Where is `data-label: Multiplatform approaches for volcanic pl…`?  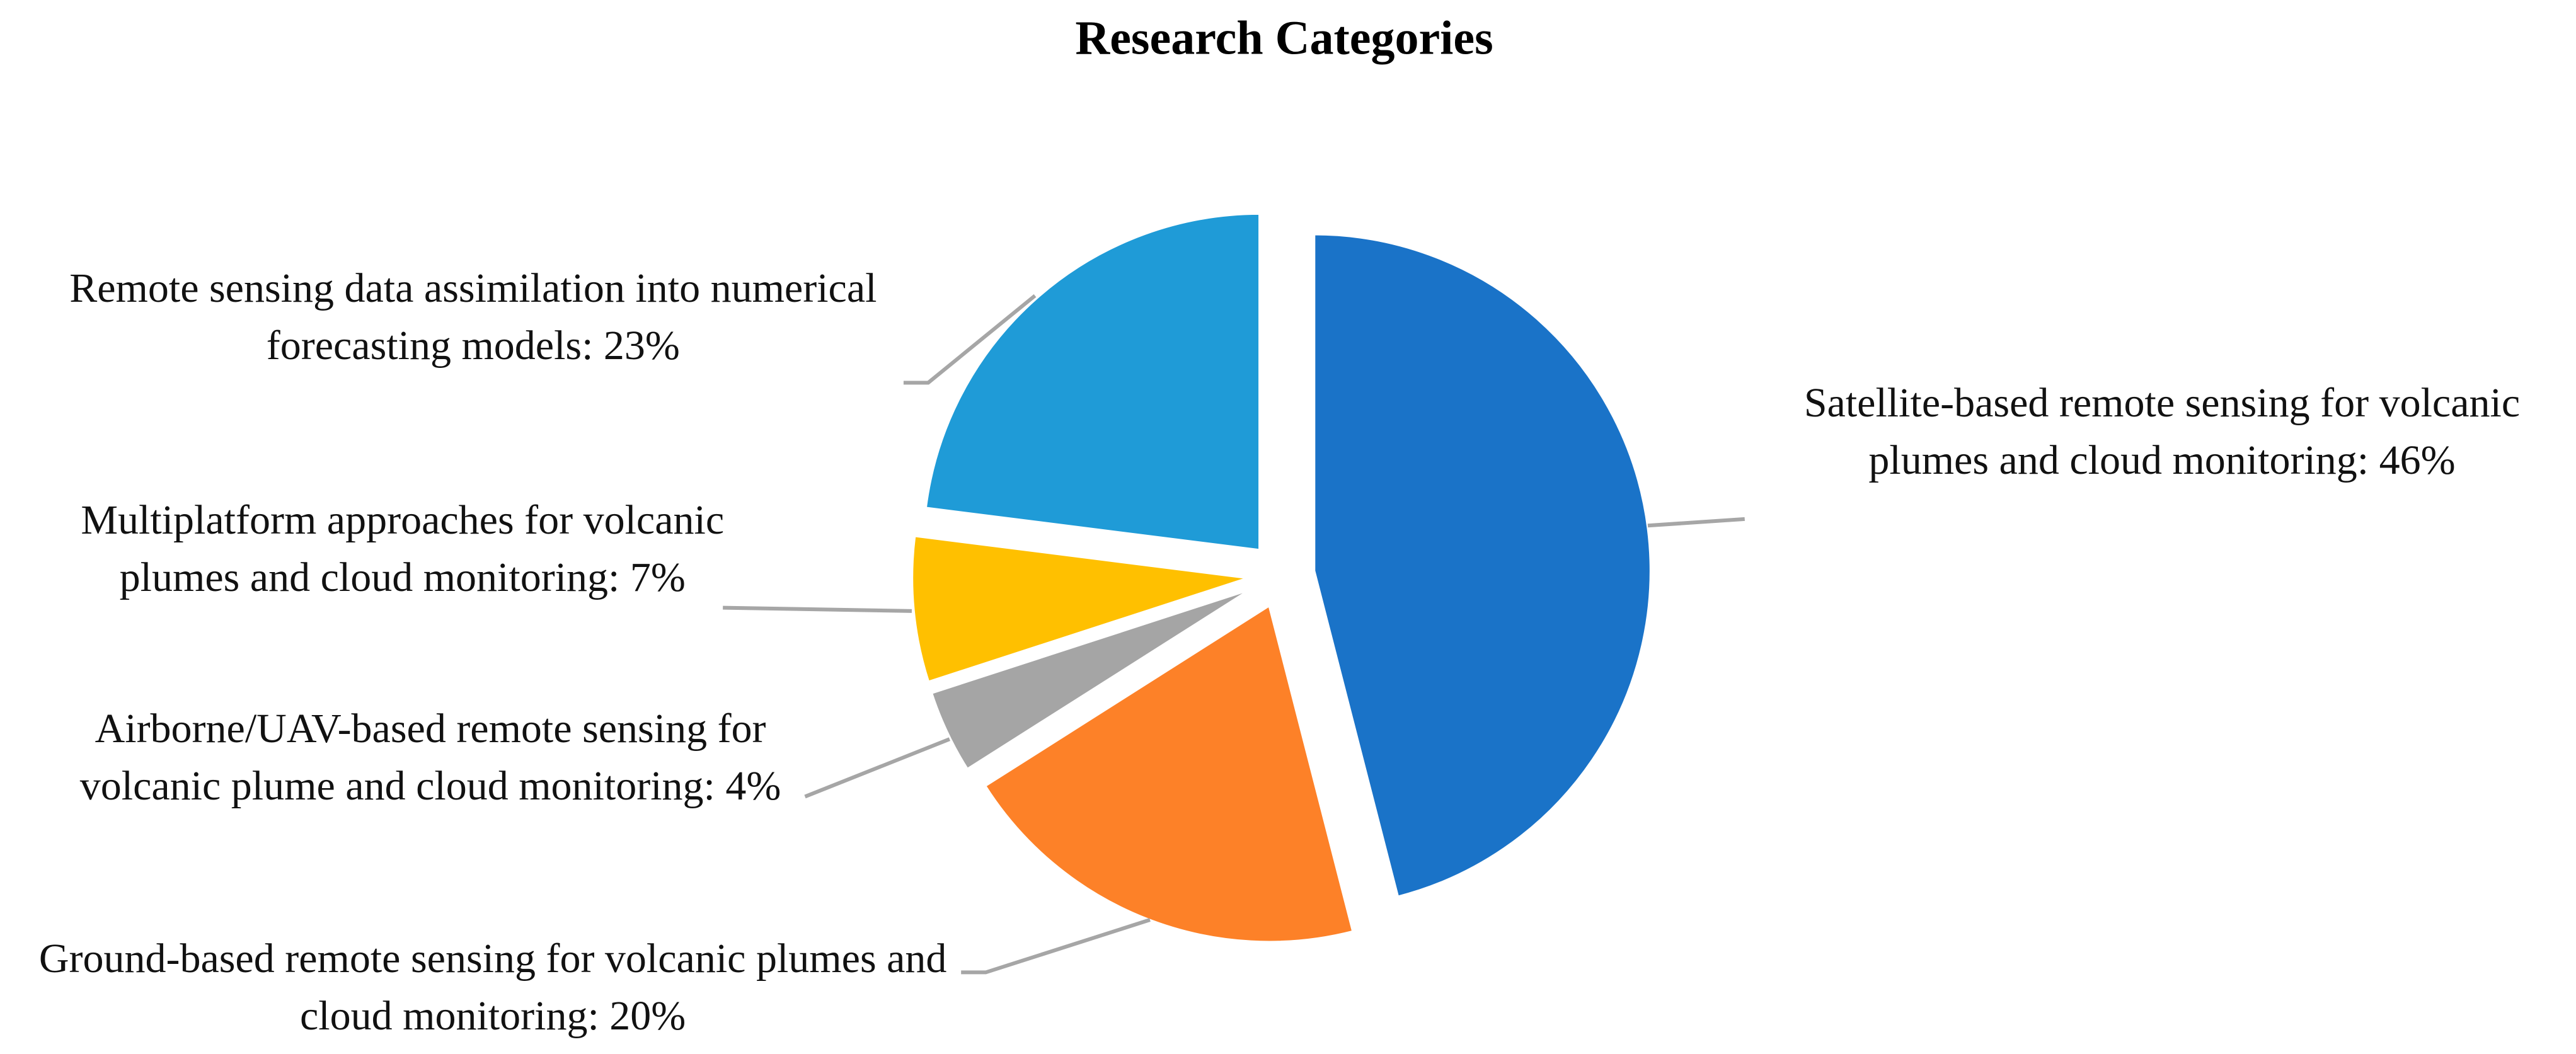 data-label: Multiplatform approaches for volcanic pl… is located at coordinates (403, 548).